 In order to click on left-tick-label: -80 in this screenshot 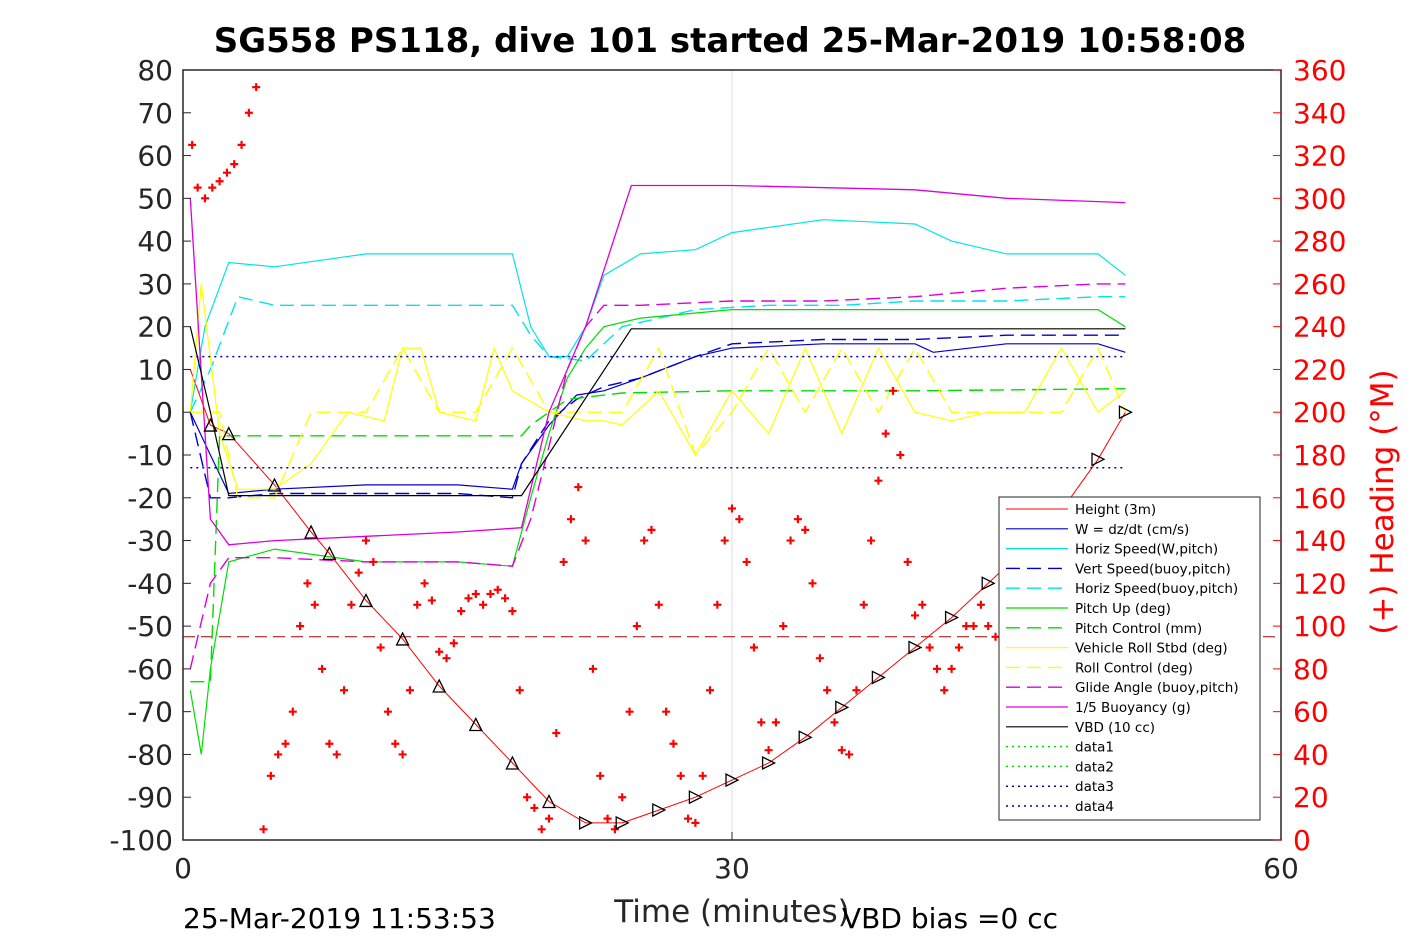, I will do `click(150, 754)`.